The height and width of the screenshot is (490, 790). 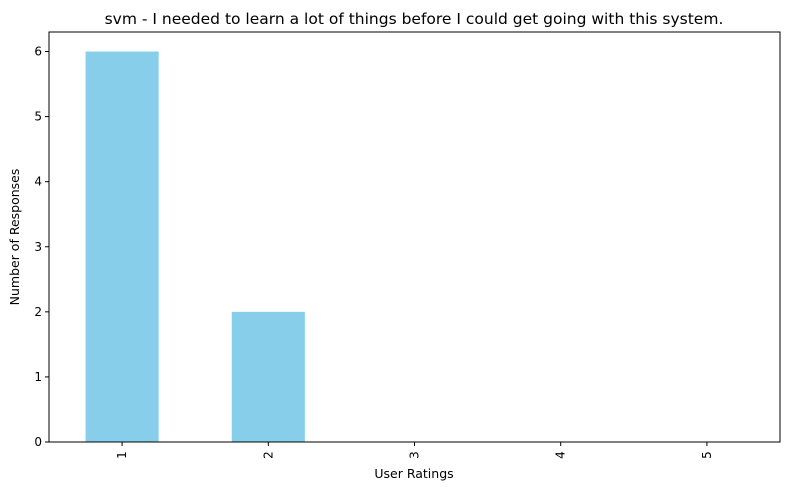 What do you see at coordinates (38, 312) in the screenshot?
I see `y-tick-label: 2` at bounding box center [38, 312].